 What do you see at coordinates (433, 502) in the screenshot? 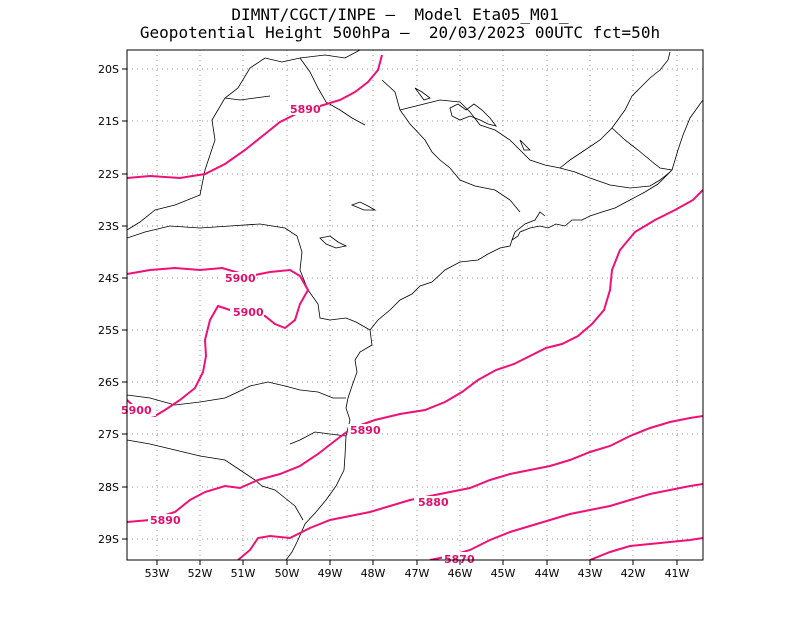
I see `contour-label: 5880` at bounding box center [433, 502].